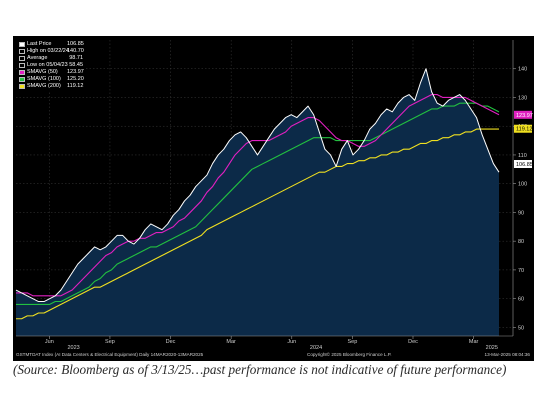  What do you see at coordinates (349, 354) in the screenshot?
I see `footer-copyright: Copyright© 2025 Bloomberg Finance L.P.` at bounding box center [349, 354].